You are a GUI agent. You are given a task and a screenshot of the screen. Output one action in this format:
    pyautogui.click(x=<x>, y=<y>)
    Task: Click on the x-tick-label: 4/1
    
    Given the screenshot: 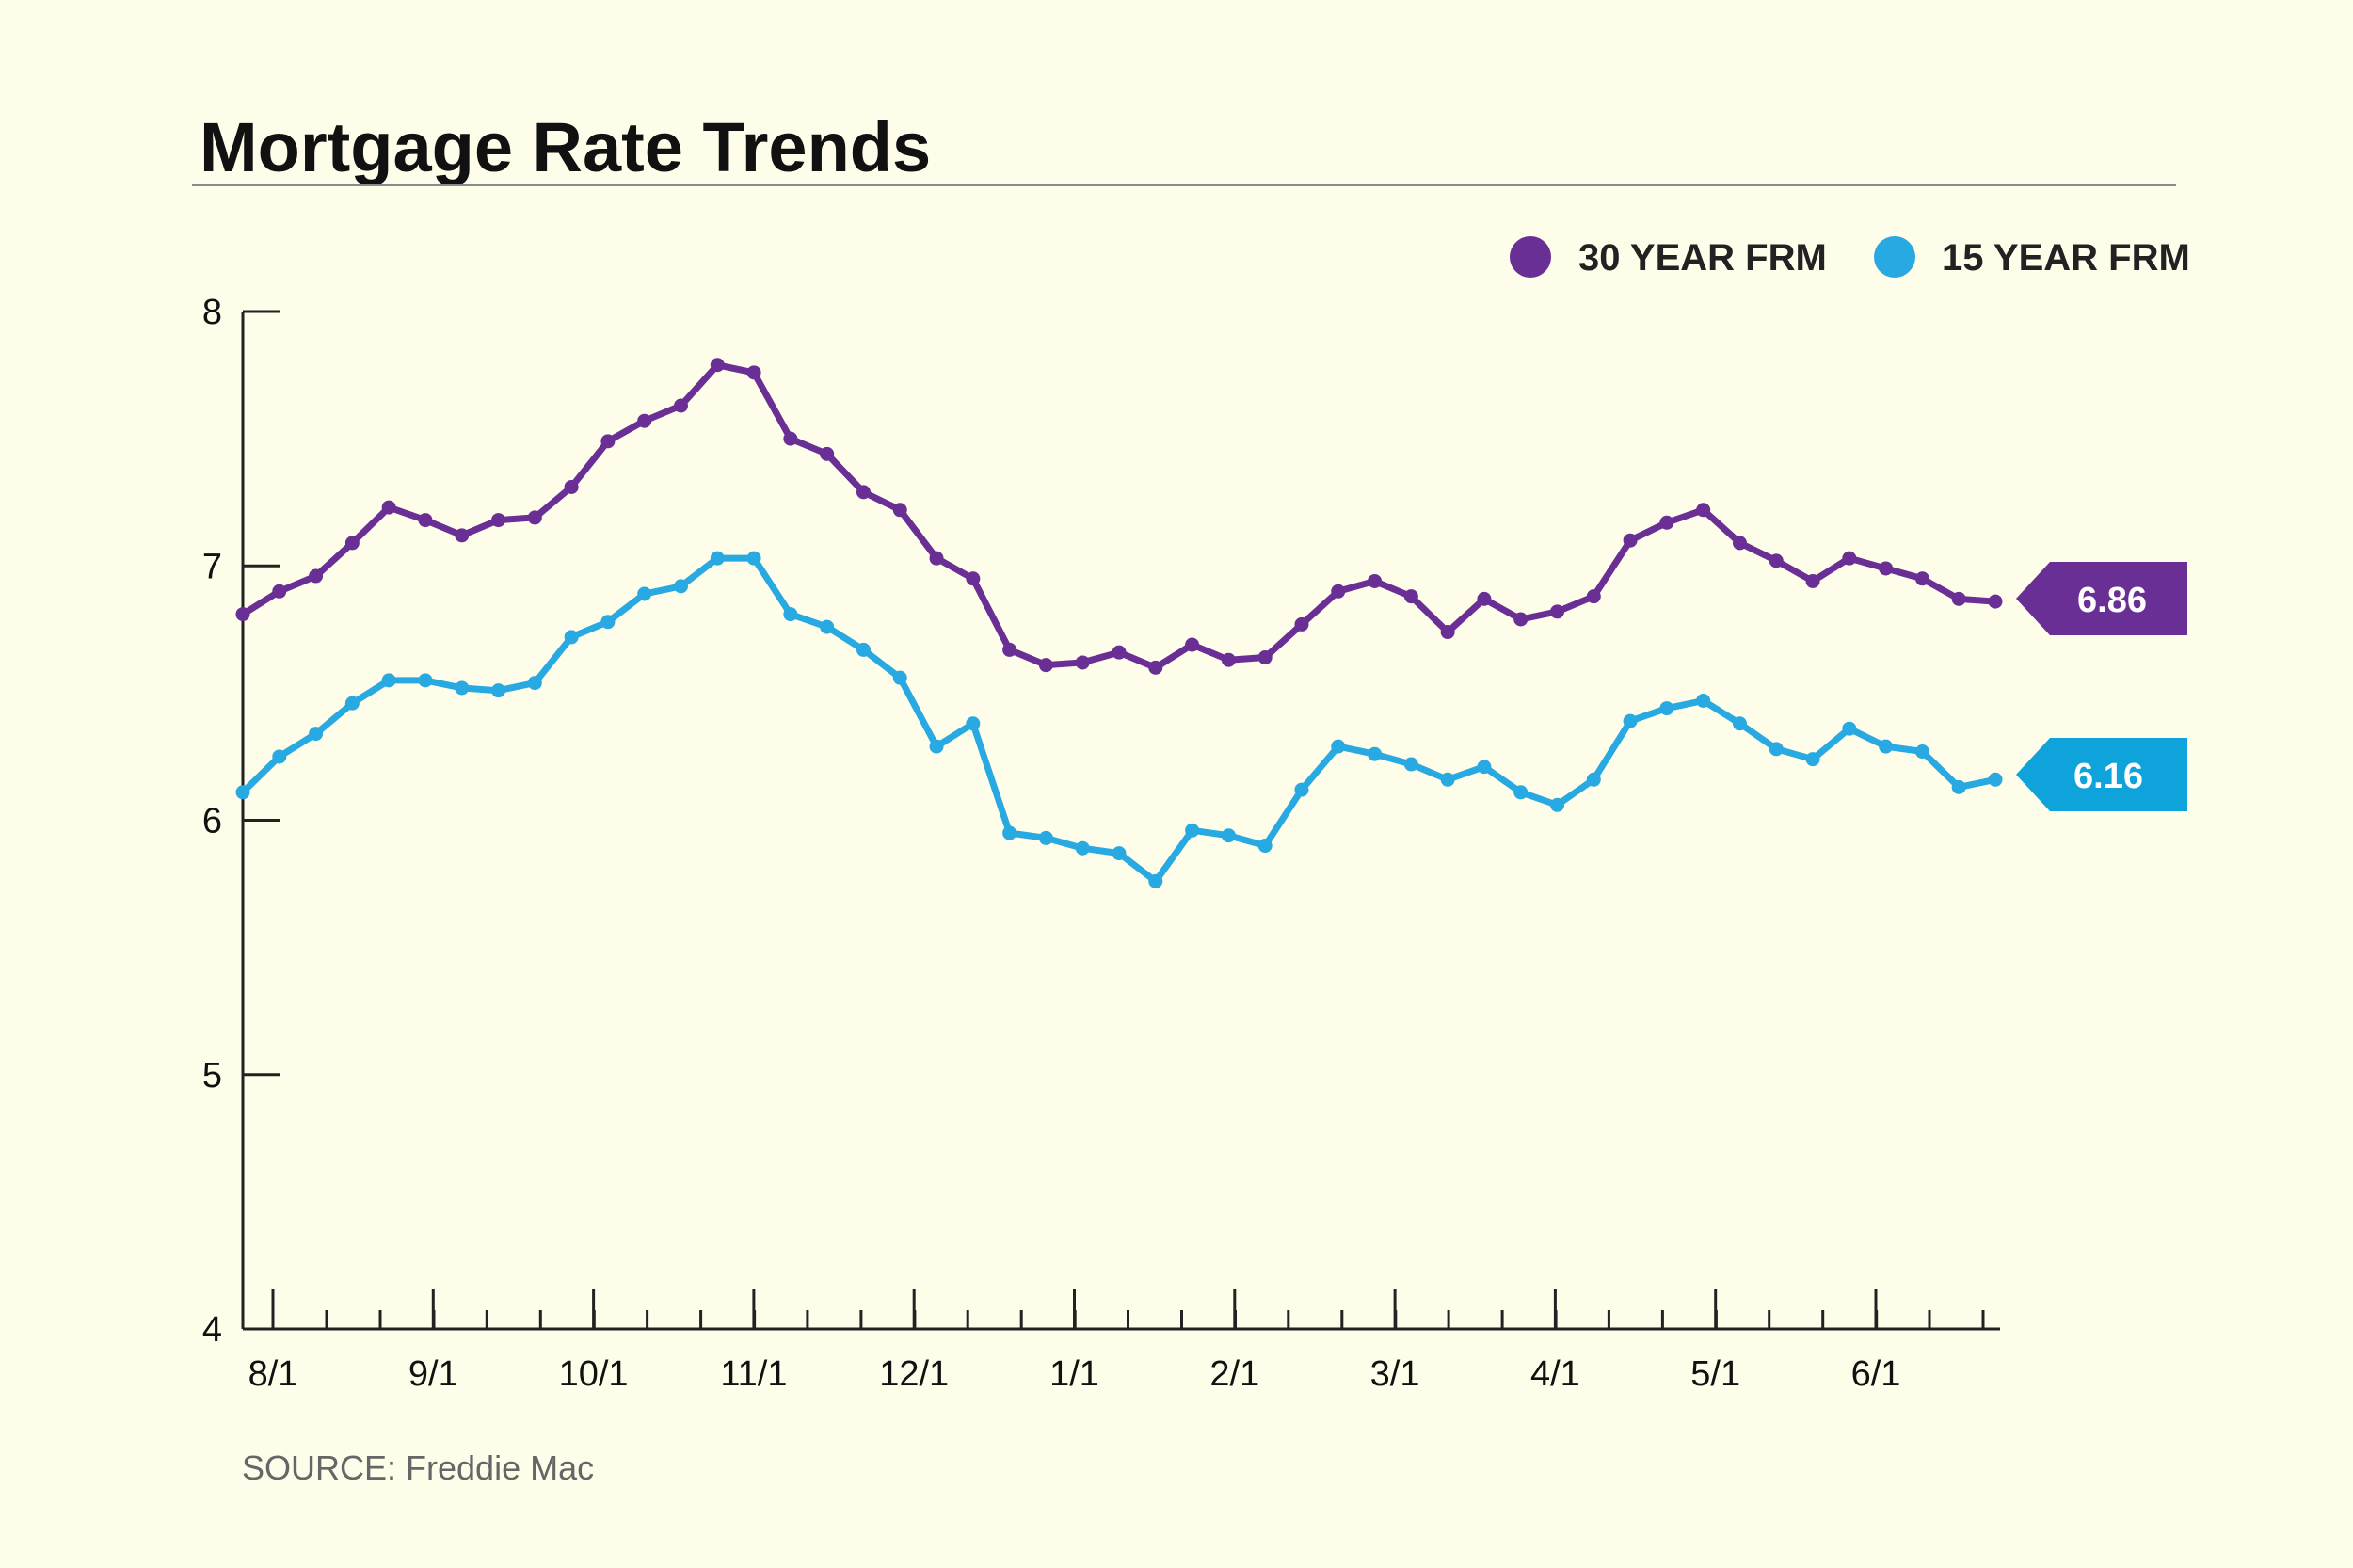 What is the action you would take?
    pyautogui.click(x=1555, y=1374)
    